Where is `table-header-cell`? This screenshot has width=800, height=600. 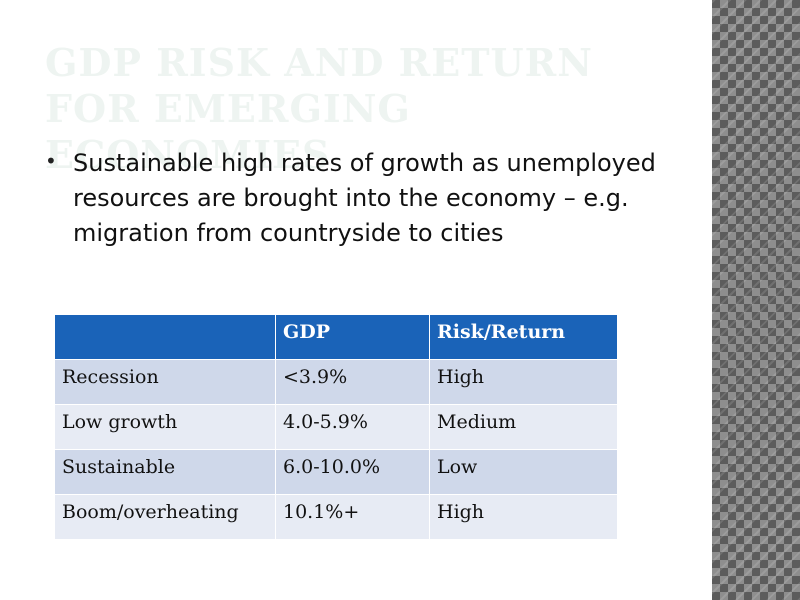 table-header-cell is located at coordinates (165, 337).